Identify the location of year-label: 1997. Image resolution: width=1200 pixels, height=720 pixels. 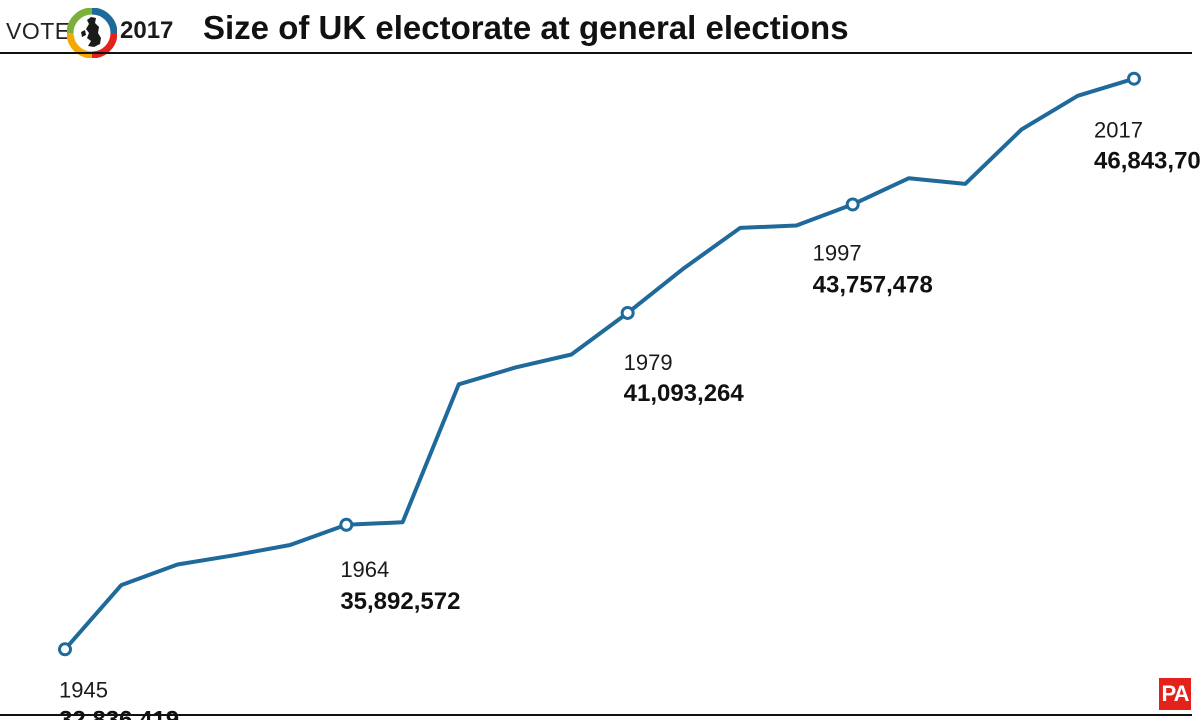
(837, 252).